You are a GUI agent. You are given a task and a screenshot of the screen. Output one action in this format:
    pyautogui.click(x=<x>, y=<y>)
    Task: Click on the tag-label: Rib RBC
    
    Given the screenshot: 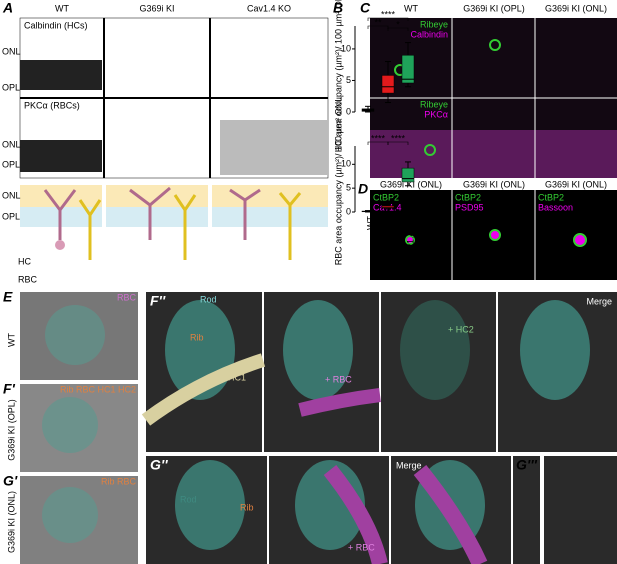 What is the action you would take?
    pyautogui.click(x=119, y=481)
    